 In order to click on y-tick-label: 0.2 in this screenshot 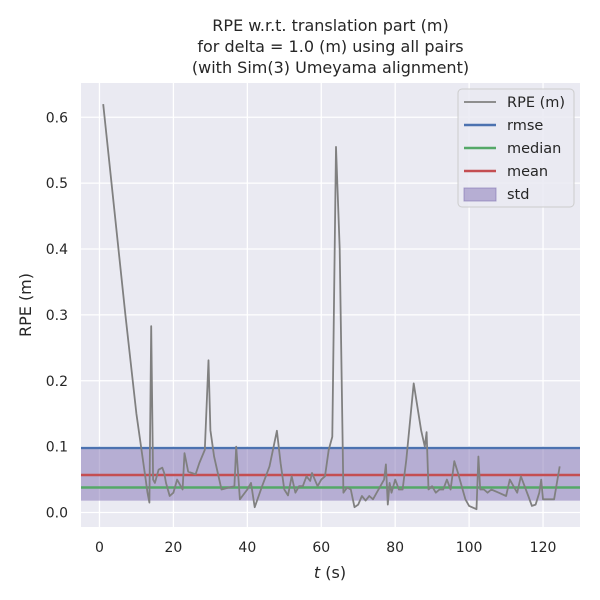, I will do `click(57, 382)`.